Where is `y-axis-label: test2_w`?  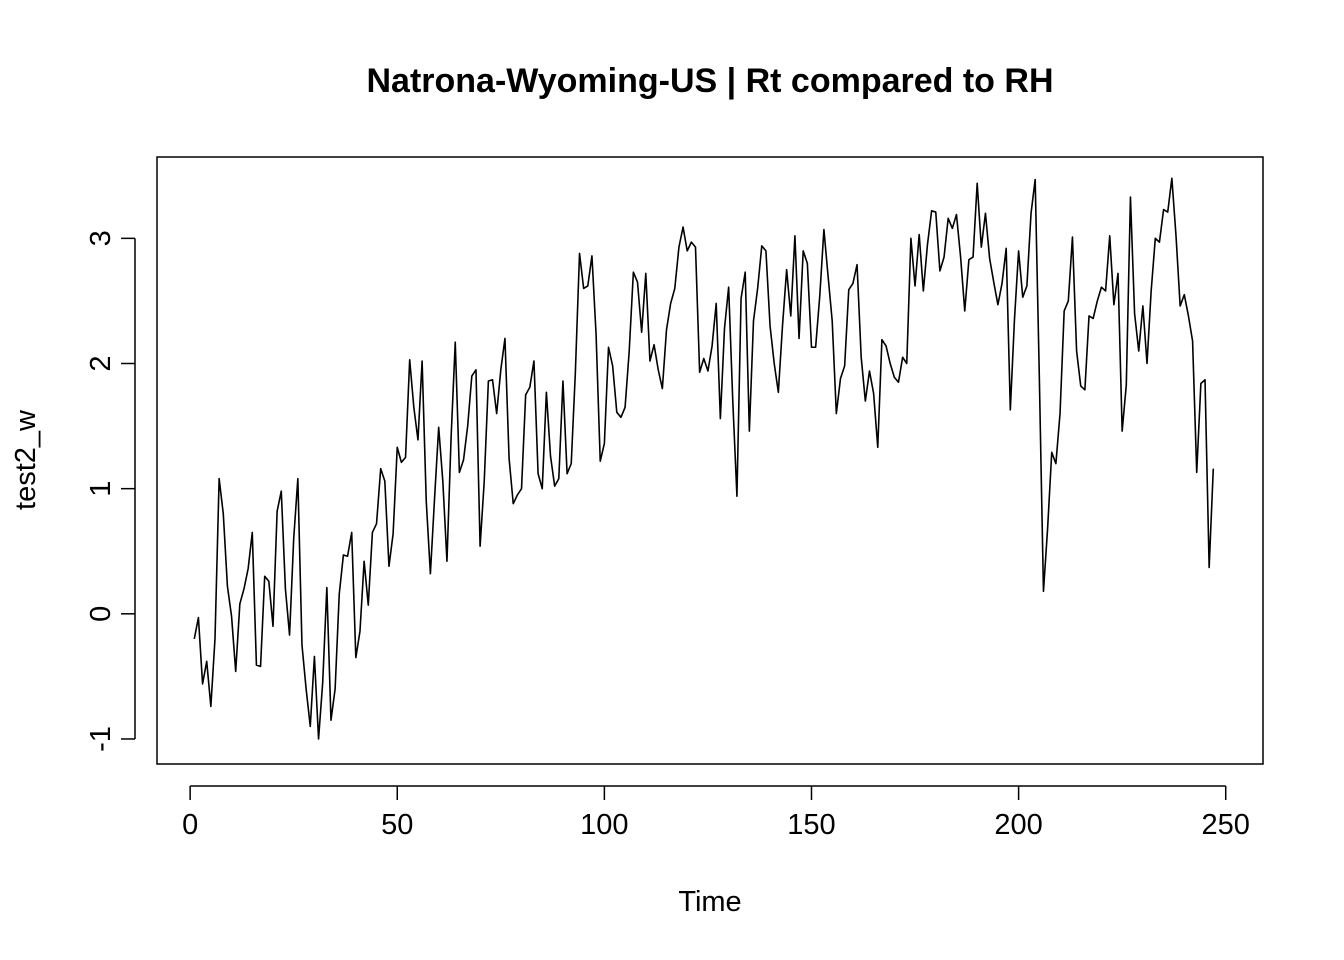 y-axis-label: test2_w is located at coordinates (26, 459).